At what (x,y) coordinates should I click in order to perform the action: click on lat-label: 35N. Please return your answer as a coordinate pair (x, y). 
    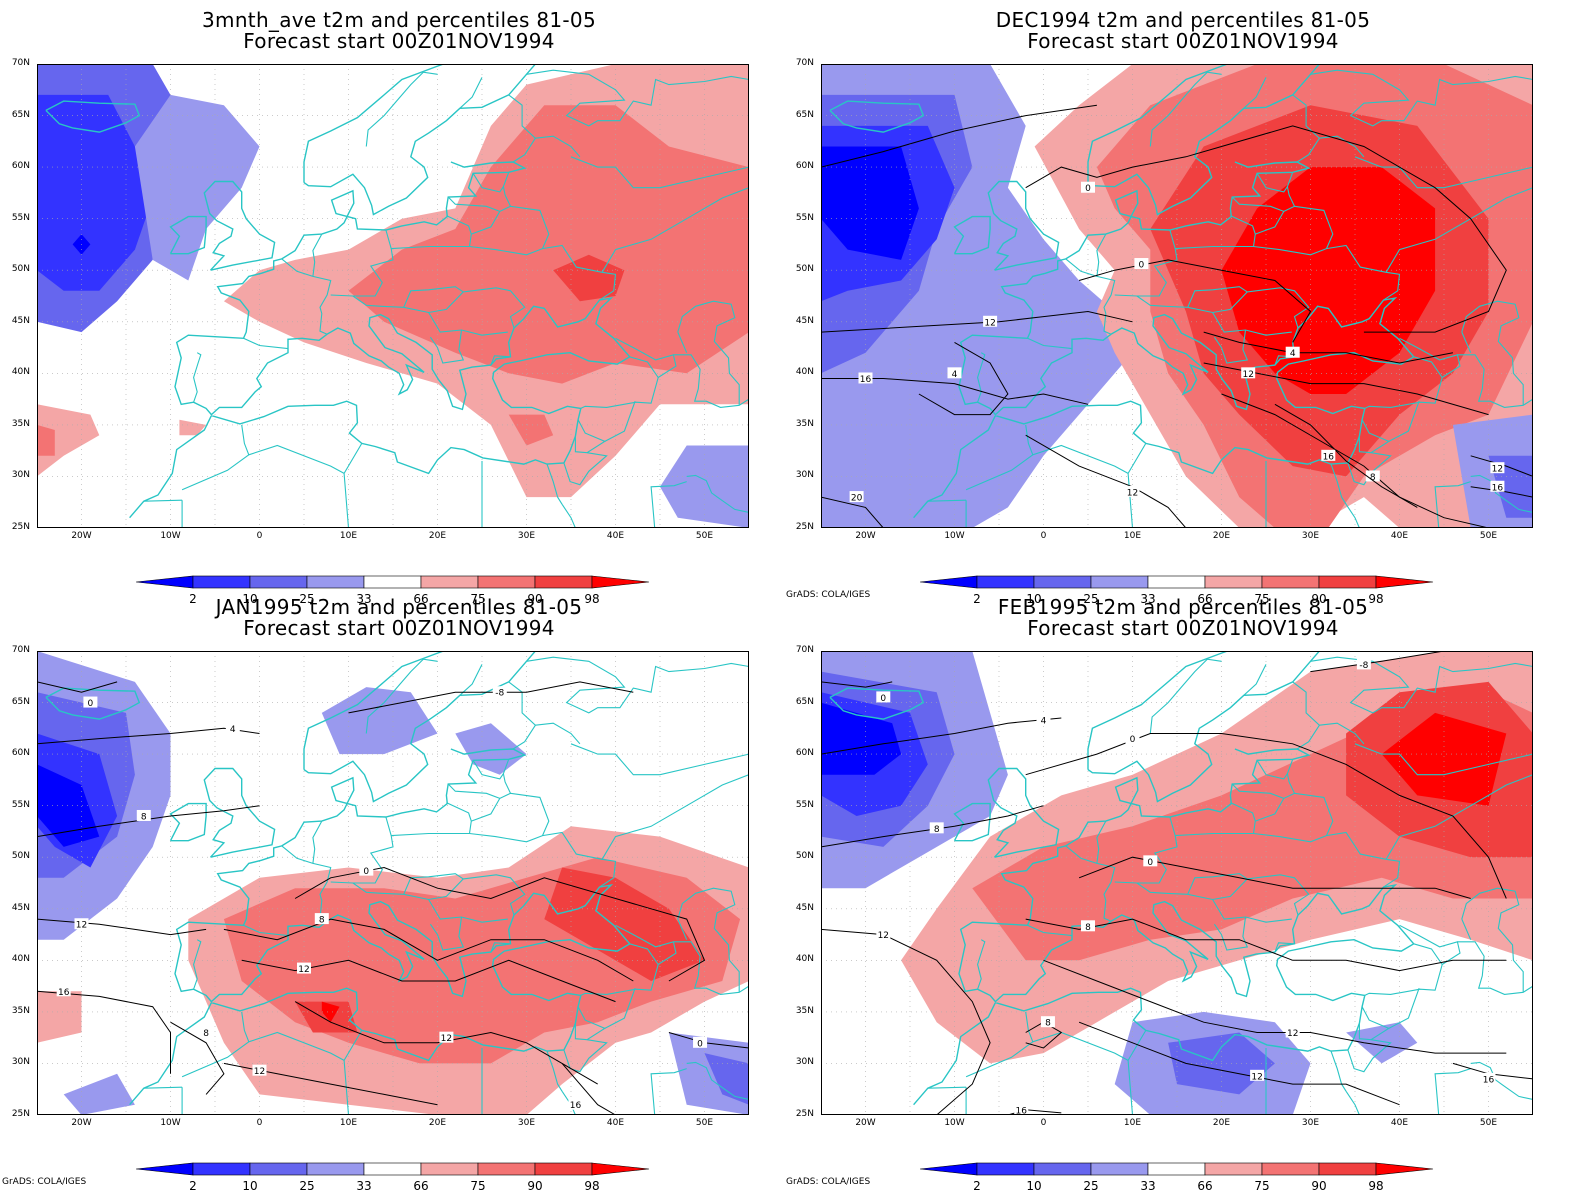
    Looking at the image, I should click on (804, 1010).